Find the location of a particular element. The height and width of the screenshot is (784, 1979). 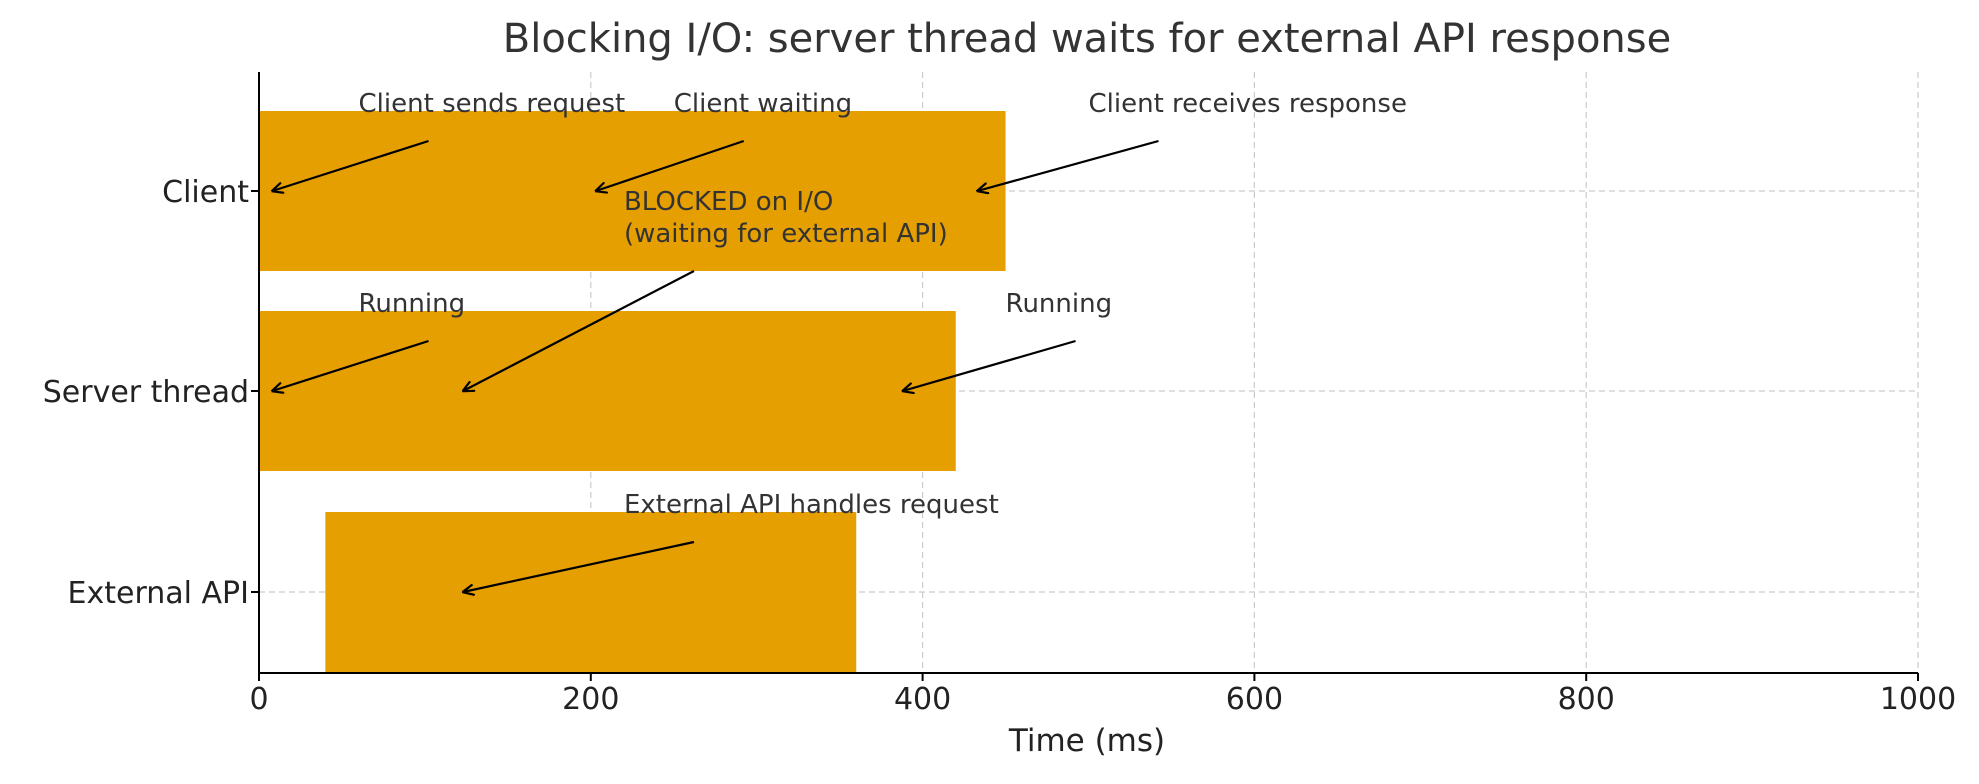

annotation-text-2: Client receives response is located at coordinates (1248, 104).